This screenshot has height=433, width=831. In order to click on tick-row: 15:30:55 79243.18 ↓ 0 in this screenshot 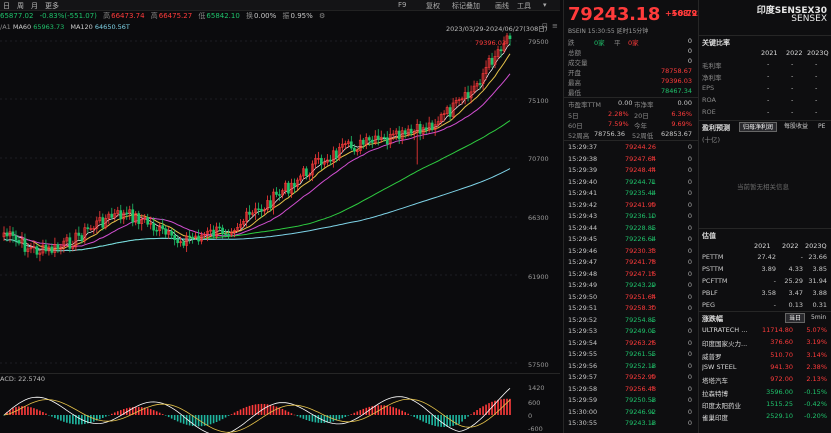, I will do `click(632, 423)`.